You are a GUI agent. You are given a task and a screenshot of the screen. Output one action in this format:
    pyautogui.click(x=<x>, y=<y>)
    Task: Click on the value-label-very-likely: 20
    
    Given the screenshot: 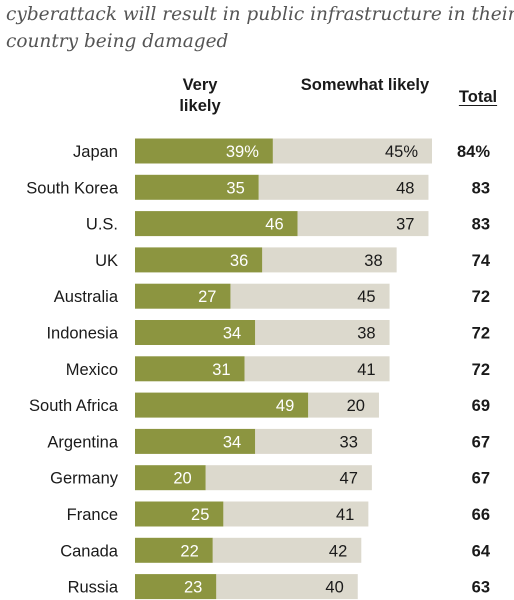 What is the action you would take?
    pyautogui.click(x=182, y=479)
    